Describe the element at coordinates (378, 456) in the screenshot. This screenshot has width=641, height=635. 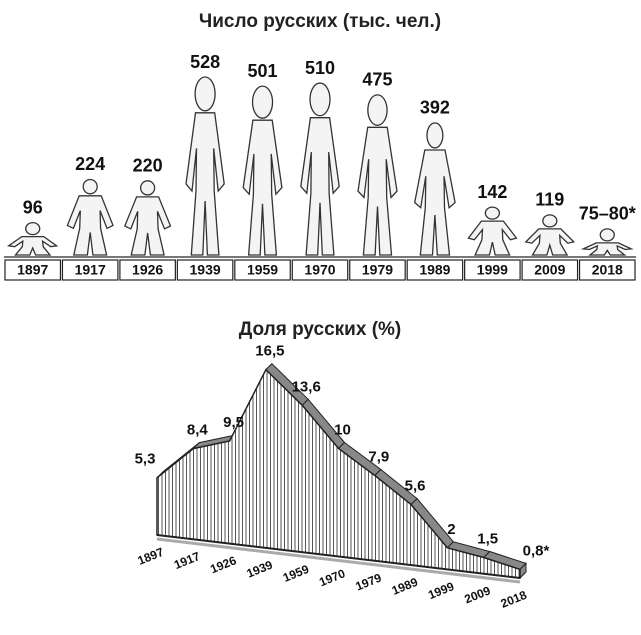
I see `value-label: 7,9` at that location.